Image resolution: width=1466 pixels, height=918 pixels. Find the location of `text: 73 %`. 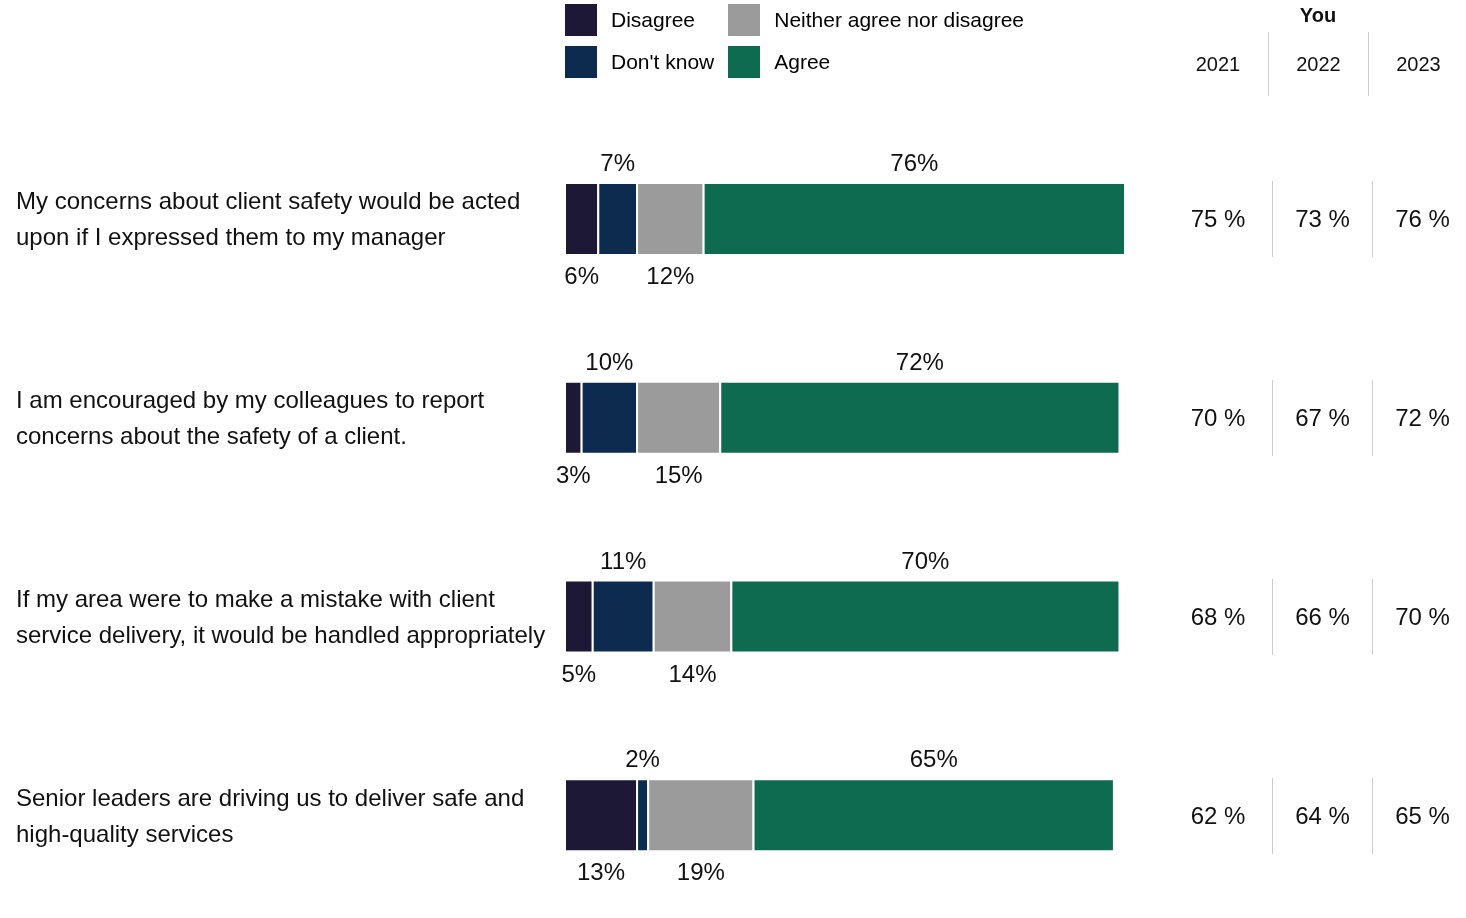

text: 73 % is located at coordinates (1322, 219).